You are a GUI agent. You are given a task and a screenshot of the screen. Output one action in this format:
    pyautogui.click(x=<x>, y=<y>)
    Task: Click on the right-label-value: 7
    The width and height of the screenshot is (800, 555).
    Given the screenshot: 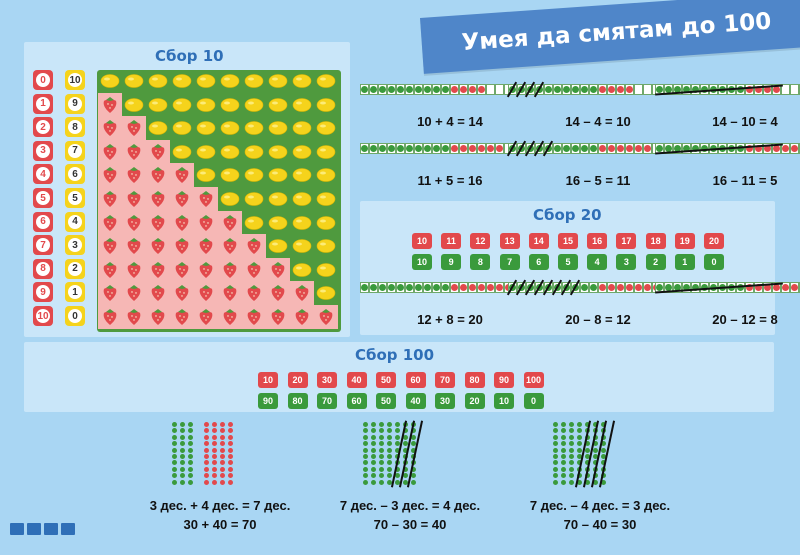 What is the action you would take?
    pyautogui.click(x=75, y=150)
    